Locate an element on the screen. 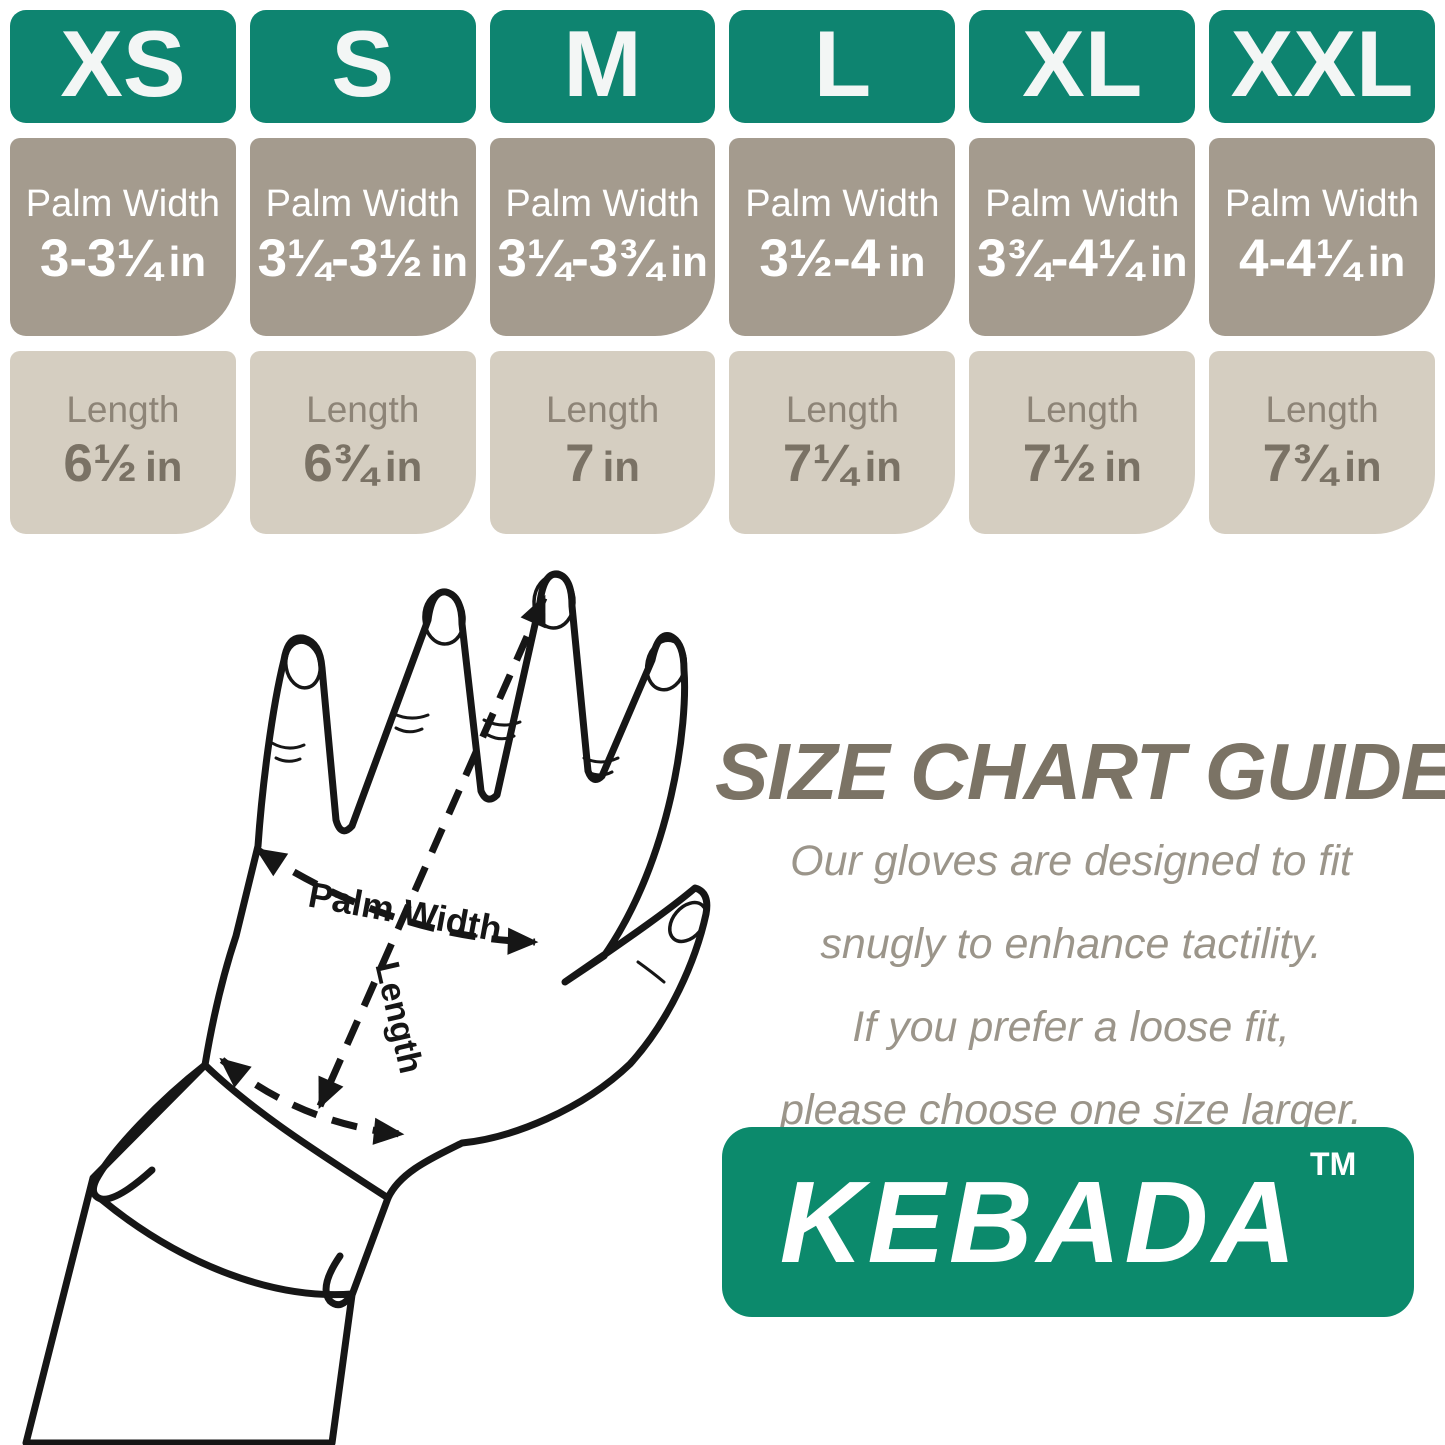 The width and height of the screenshot is (1445, 1445). value-number: 3½-4 is located at coordinates (820, 259).